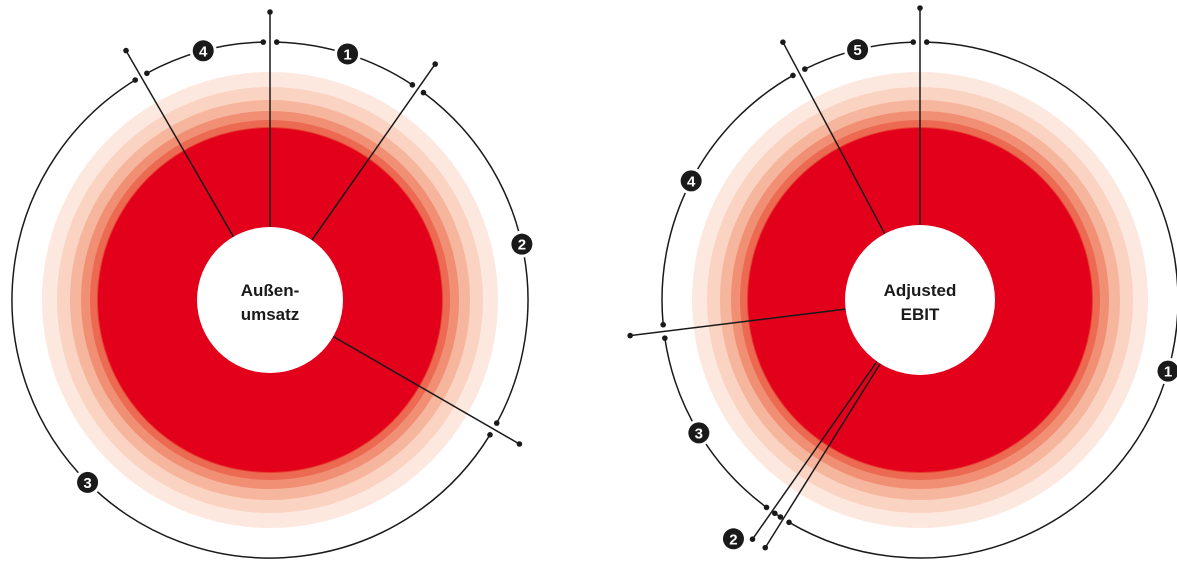 The image size is (1177, 569). I want to click on center-label-line: umsatz, so click(270, 314).